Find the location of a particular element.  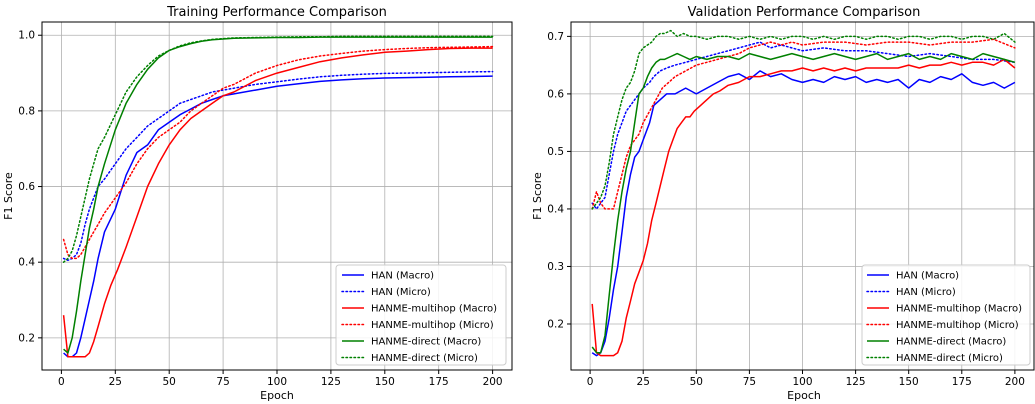

y-tick-label: 0.7 is located at coordinates (555, 37).